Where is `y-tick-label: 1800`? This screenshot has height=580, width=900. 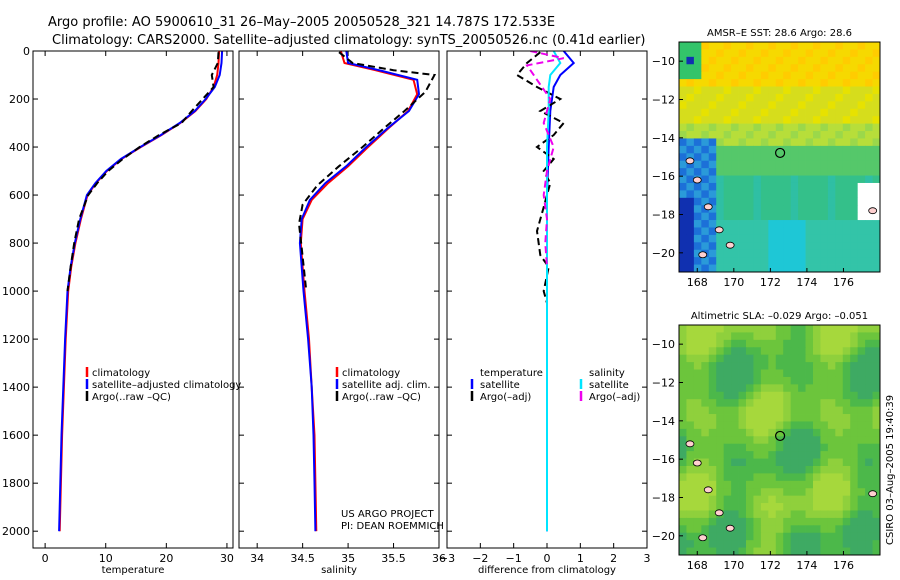 y-tick-label: 1800 is located at coordinates (16, 483).